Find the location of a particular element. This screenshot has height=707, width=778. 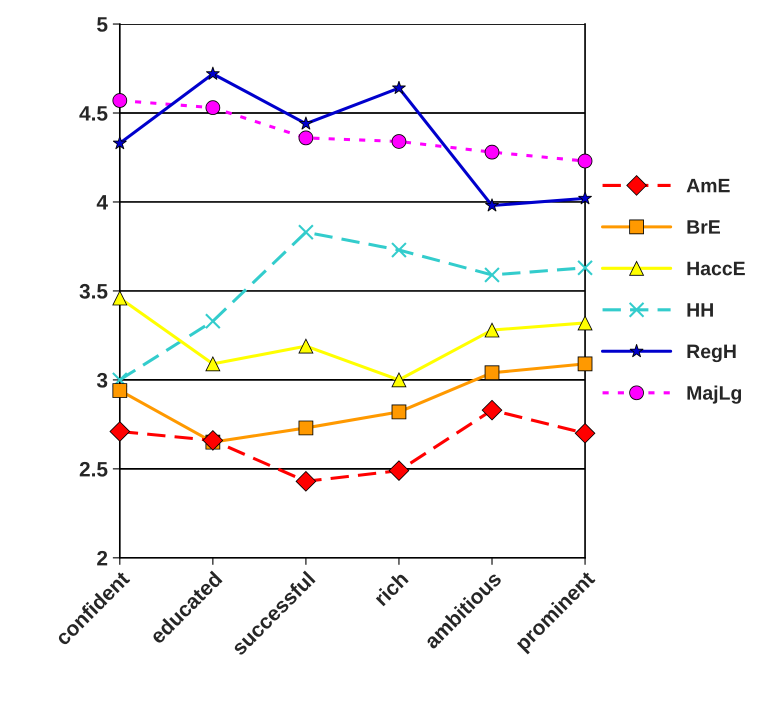

y-tick-label: 2 is located at coordinates (102, 558).